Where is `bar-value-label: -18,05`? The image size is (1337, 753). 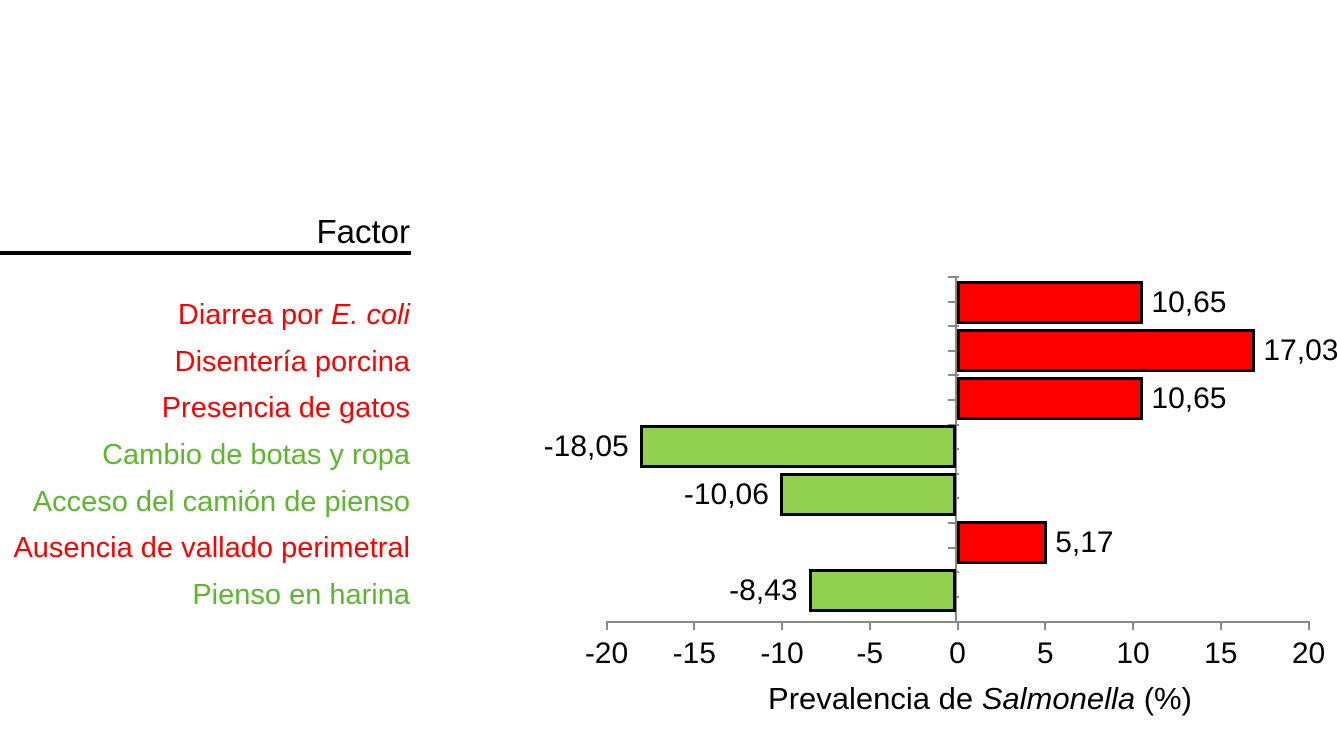
bar-value-label: -18,05 is located at coordinates (586, 446).